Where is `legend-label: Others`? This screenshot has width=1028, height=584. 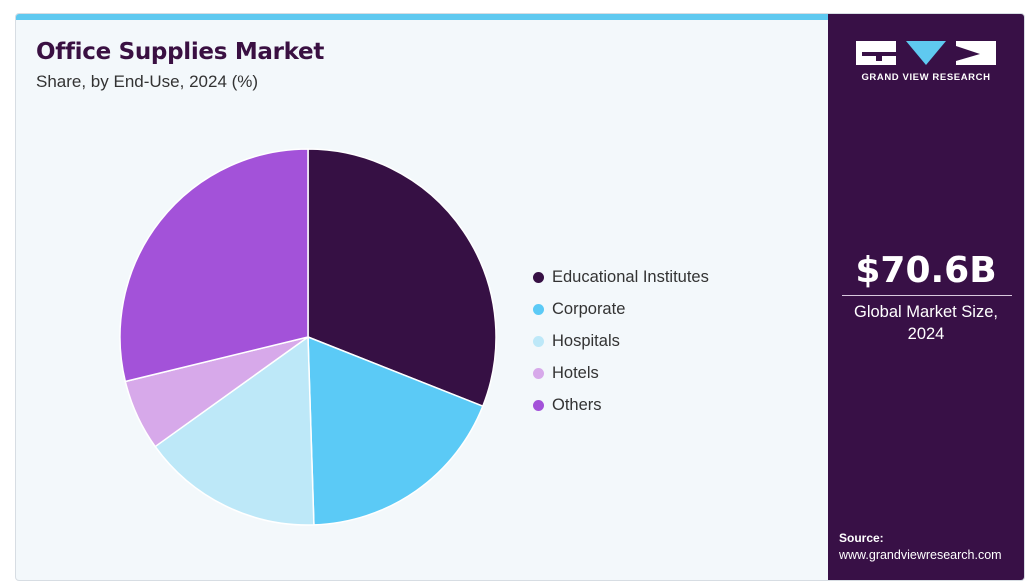
legend-label: Others is located at coordinates (577, 404).